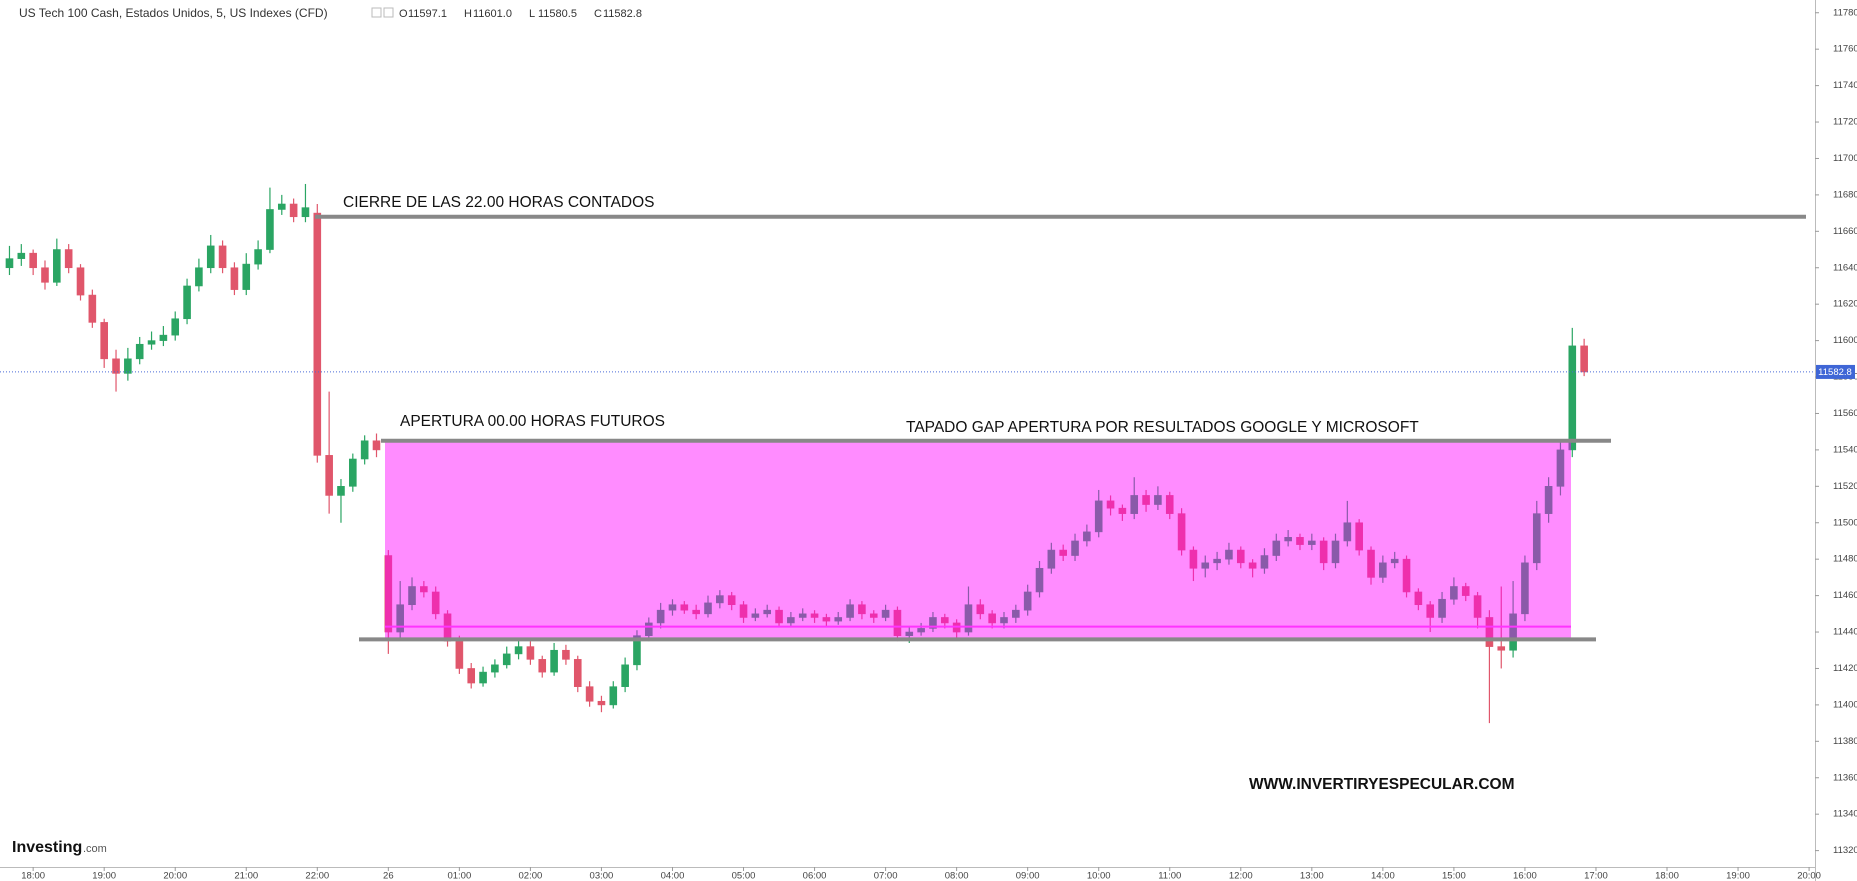  What do you see at coordinates (557, 14) in the screenshot?
I see `ohlc-value: 11580.5` at bounding box center [557, 14].